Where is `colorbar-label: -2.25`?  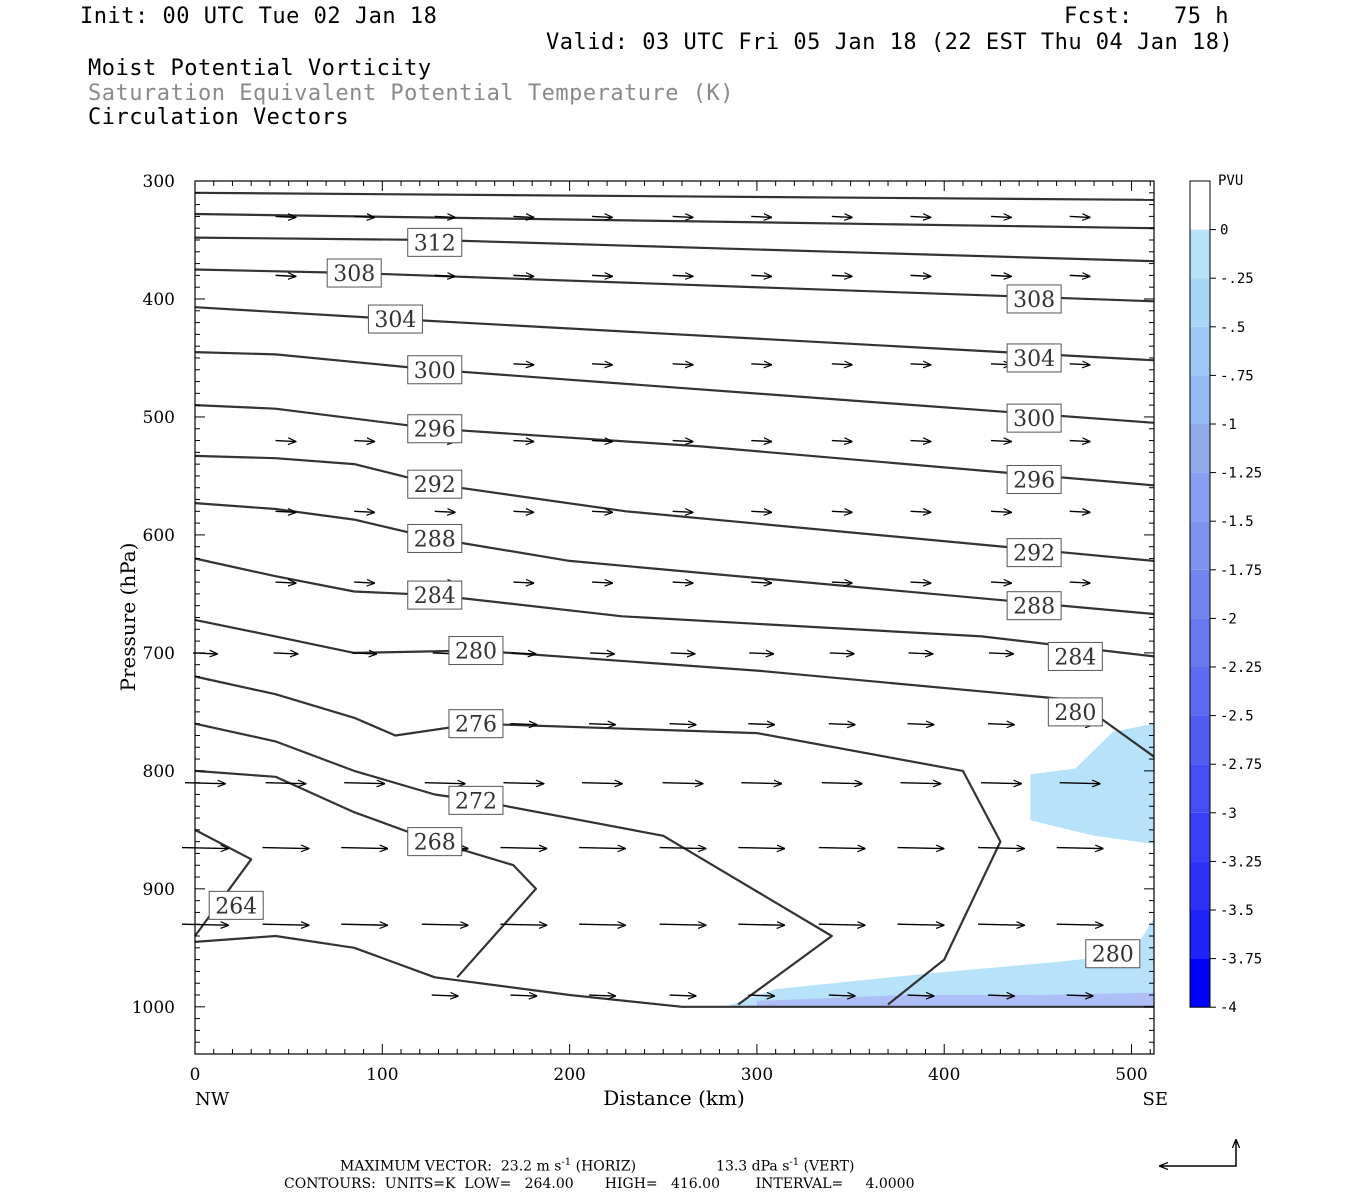 colorbar-label: -2.25 is located at coordinates (1241, 668).